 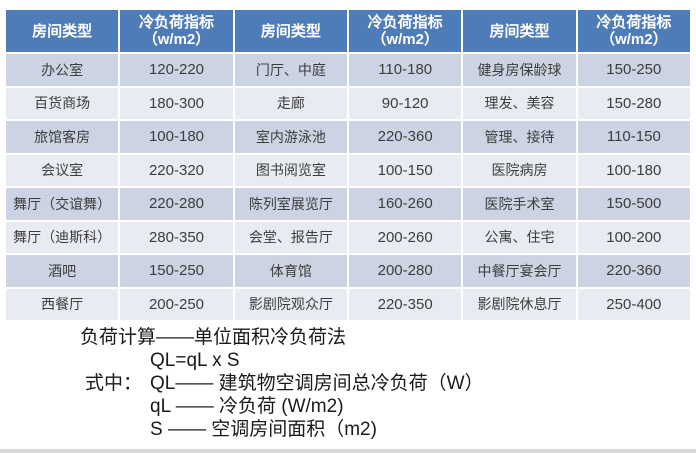 I want to click on table-cell-value: 150-280, so click(x=633, y=103).